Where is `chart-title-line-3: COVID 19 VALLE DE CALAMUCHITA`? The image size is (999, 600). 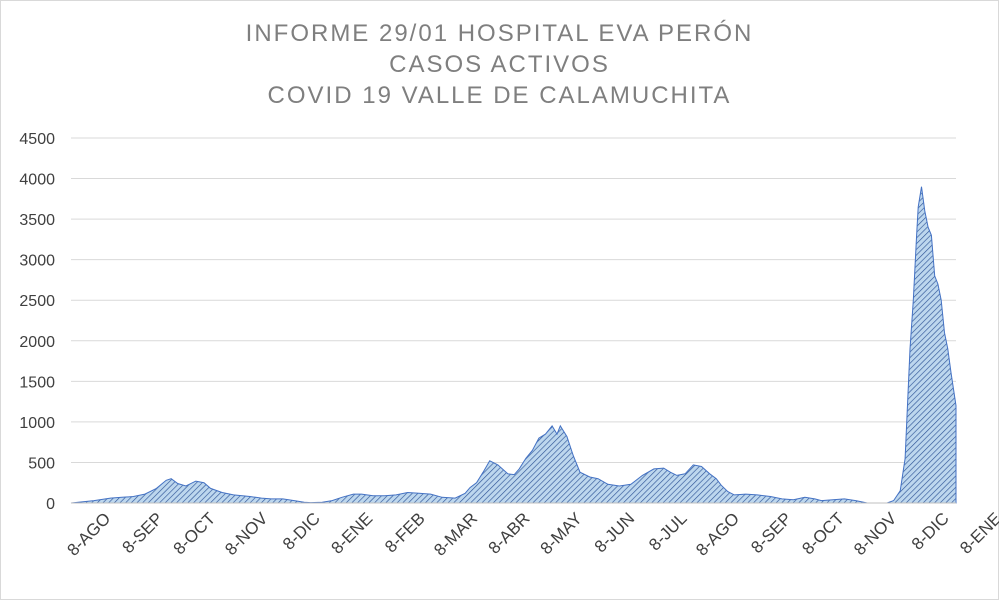
chart-title-line-3: COVID 19 VALLE DE CALAMUCHITA is located at coordinates (499, 95).